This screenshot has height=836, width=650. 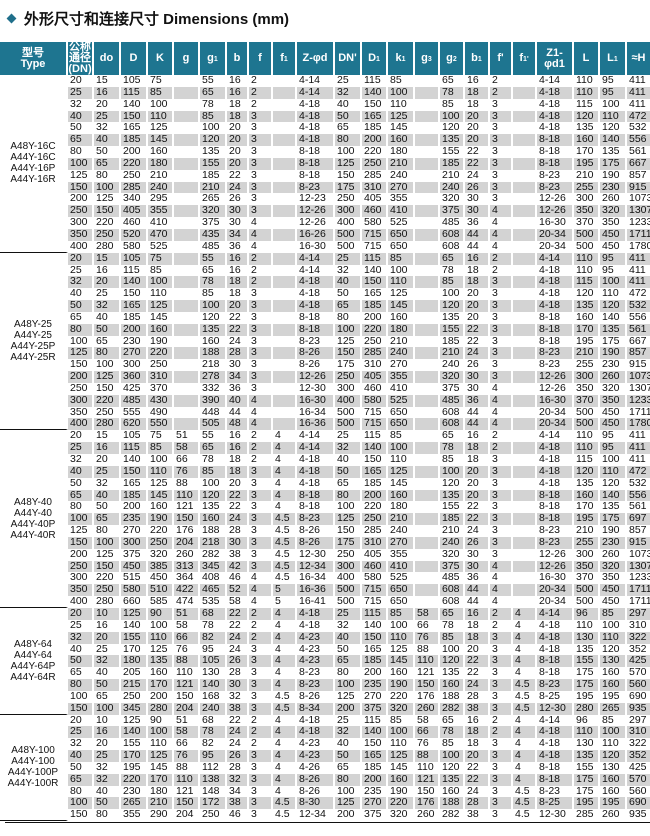 I want to click on table-cell: 265, so click(x=613, y=708).